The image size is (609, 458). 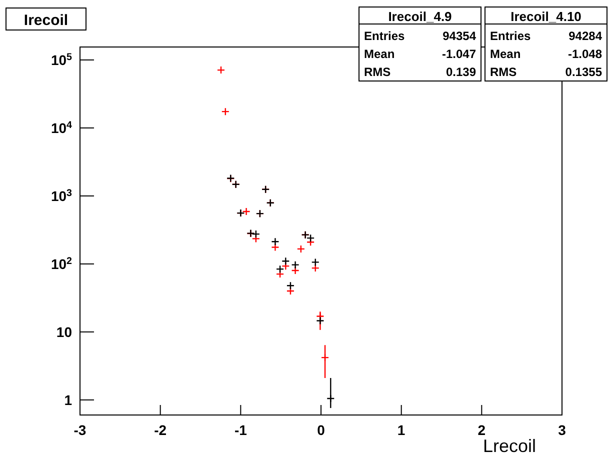 What do you see at coordinates (68, 400) in the screenshot?
I see `y-tick-label: 1` at bounding box center [68, 400].